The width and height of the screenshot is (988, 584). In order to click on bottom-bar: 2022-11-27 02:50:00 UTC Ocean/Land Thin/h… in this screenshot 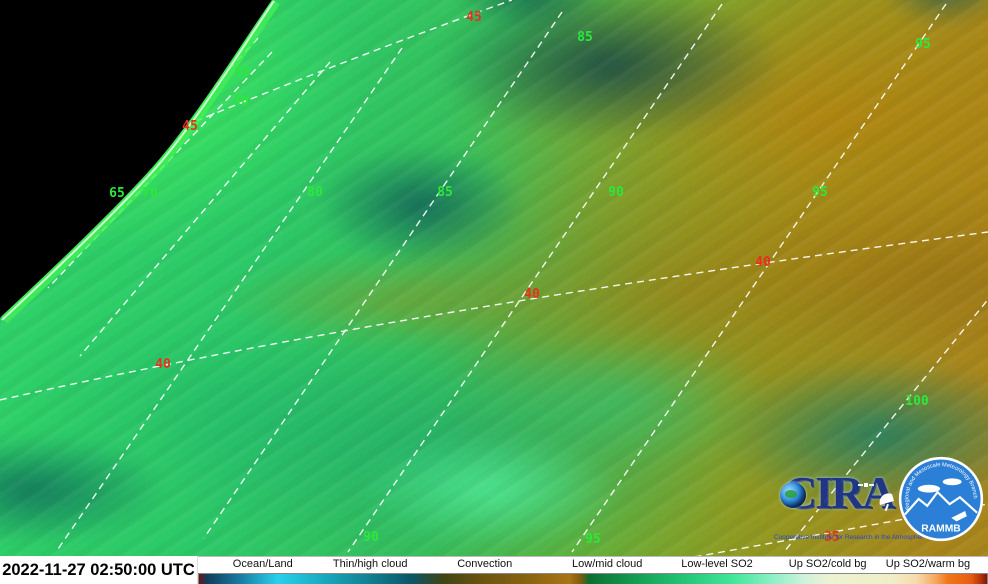, I will do `click(494, 570)`.